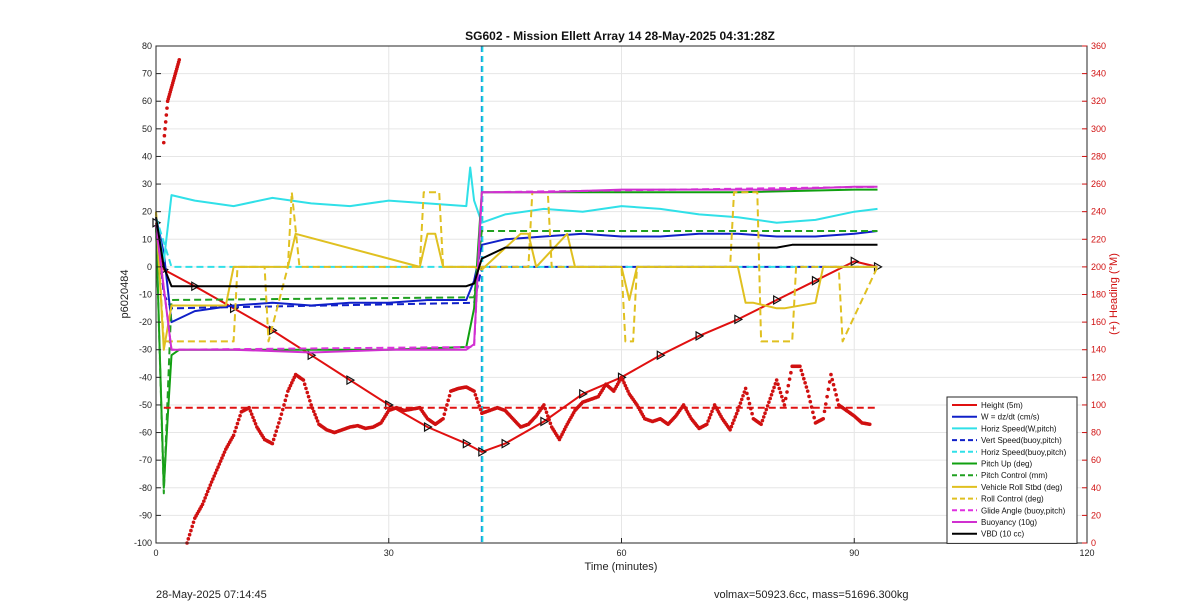 Image resolution: width=1200 pixels, height=611 pixels. What do you see at coordinates (147, 129) in the screenshot?
I see `y-tick-label-left: 50` at bounding box center [147, 129].